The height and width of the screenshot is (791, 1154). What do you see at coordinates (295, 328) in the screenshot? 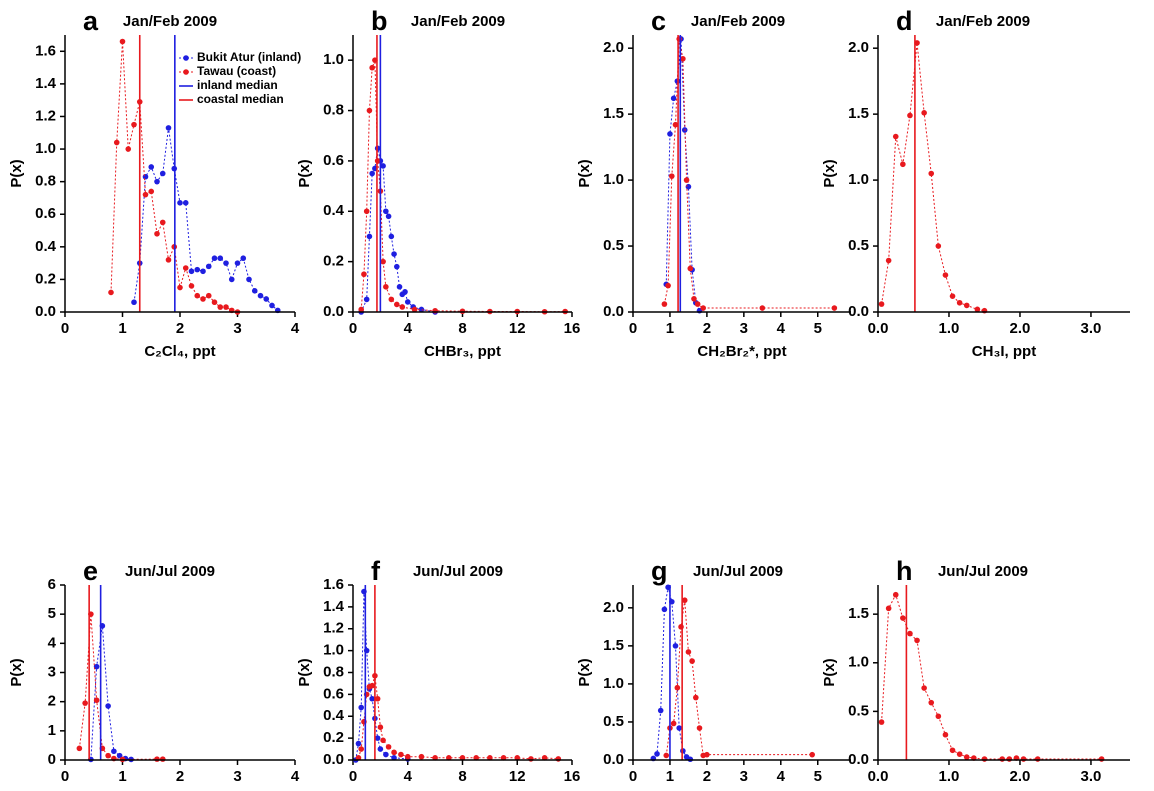
I see `x-tick-label: 4` at bounding box center [295, 328].